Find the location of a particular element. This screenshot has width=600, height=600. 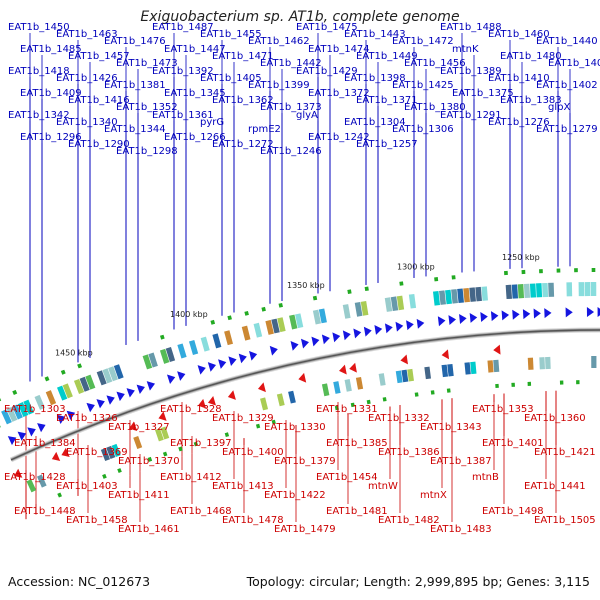

gene-label: EAT1b_1342 is located at coordinates (39, 115).